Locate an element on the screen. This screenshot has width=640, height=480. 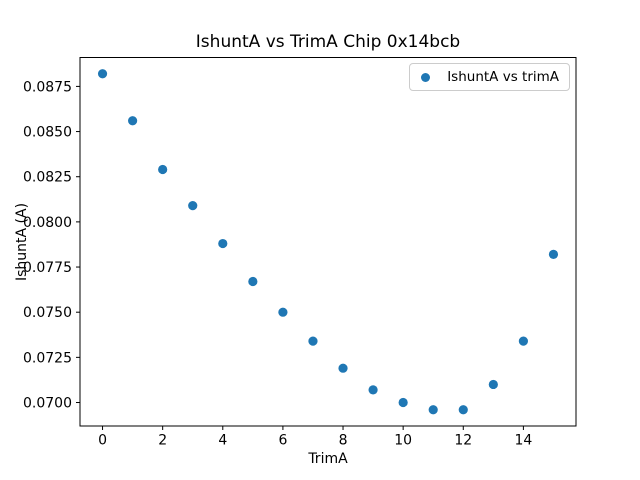
x-tick-label: 2 is located at coordinates (162, 441).